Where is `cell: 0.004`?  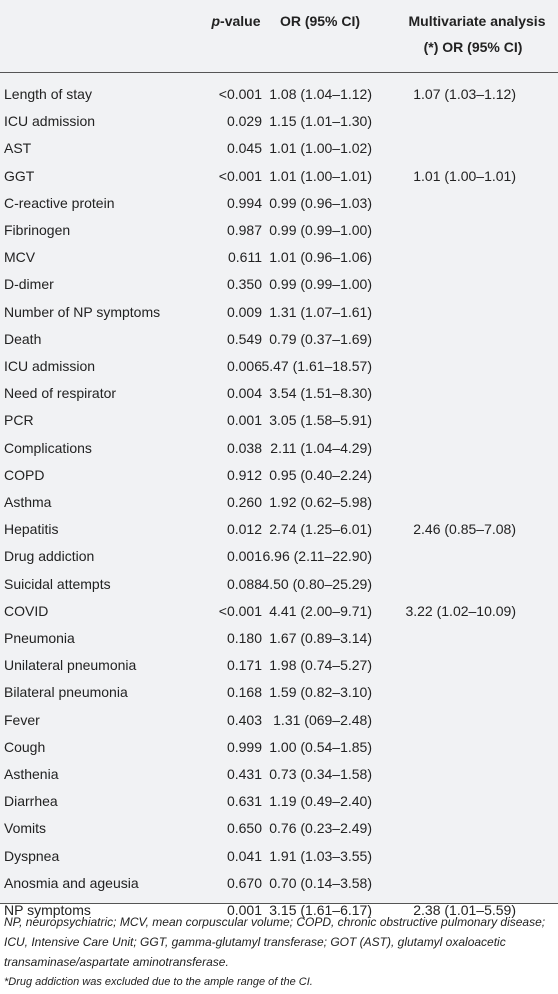
cell: 0.004 is located at coordinates (244, 393).